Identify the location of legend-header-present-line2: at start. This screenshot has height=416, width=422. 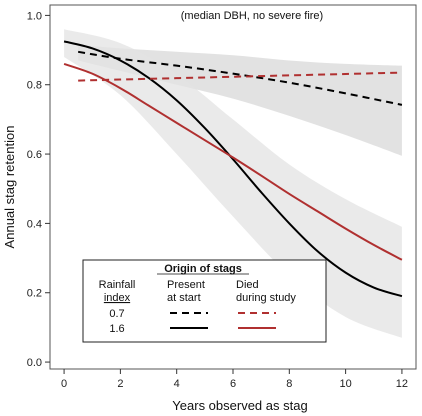
(184, 298).